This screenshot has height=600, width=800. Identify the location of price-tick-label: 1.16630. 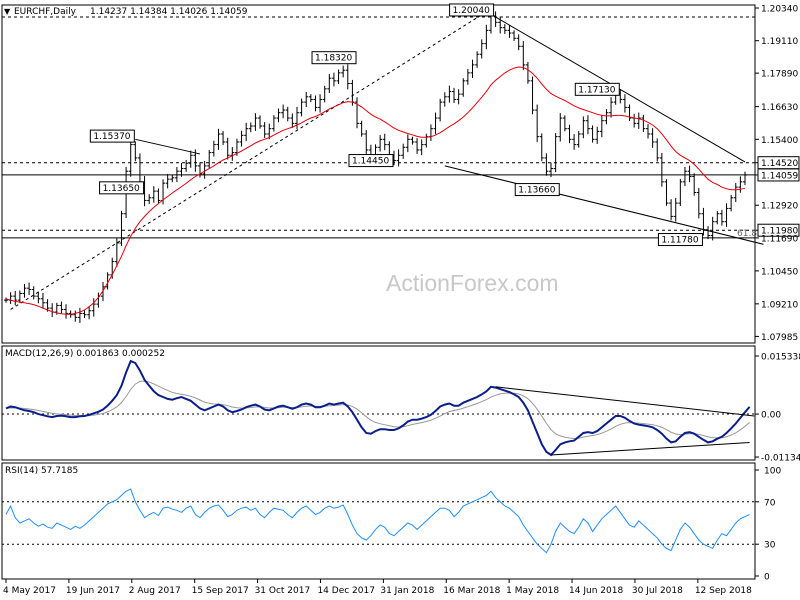
(779, 108).